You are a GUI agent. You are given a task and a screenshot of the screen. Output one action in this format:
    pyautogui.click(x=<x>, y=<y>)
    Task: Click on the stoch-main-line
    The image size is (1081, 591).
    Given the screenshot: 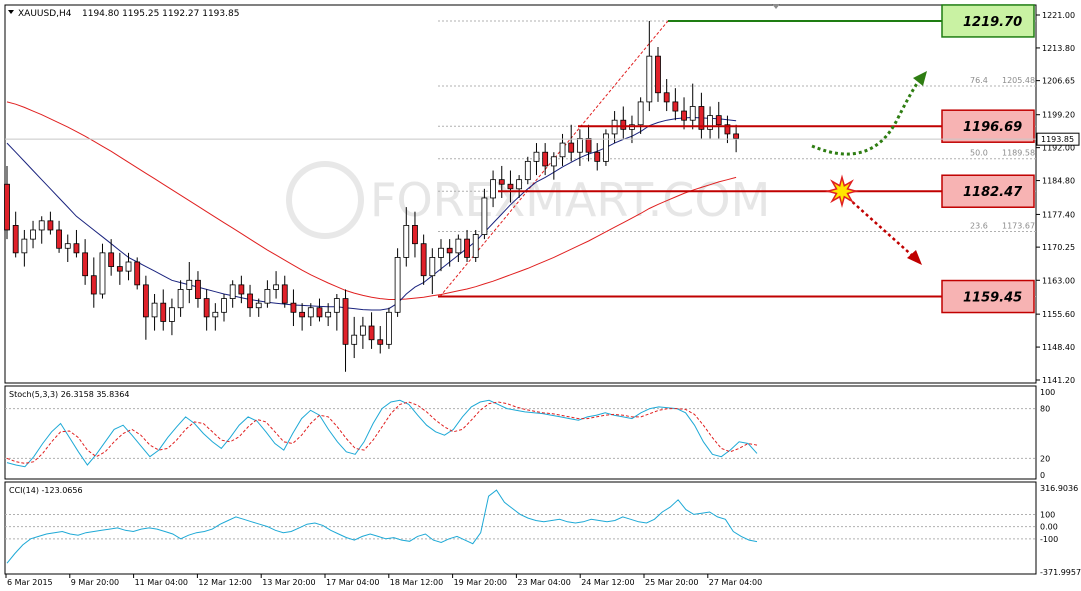 What is the action you would take?
    pyautogui.click(x=382, y=433)
    